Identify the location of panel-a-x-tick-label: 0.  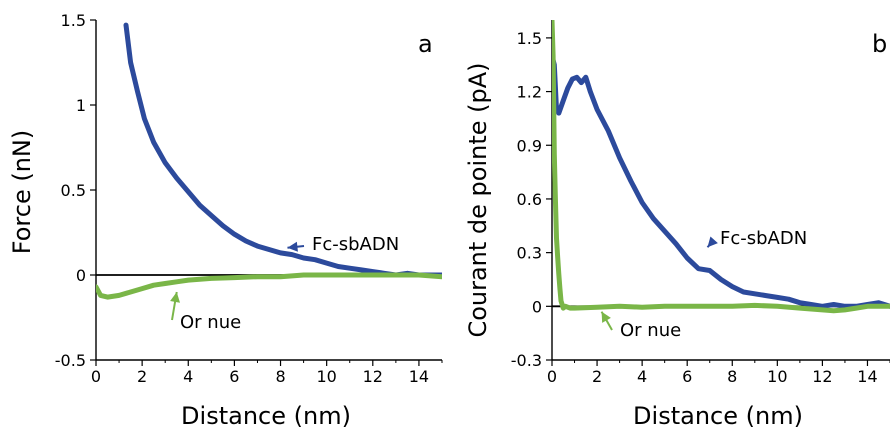
(96, 376).